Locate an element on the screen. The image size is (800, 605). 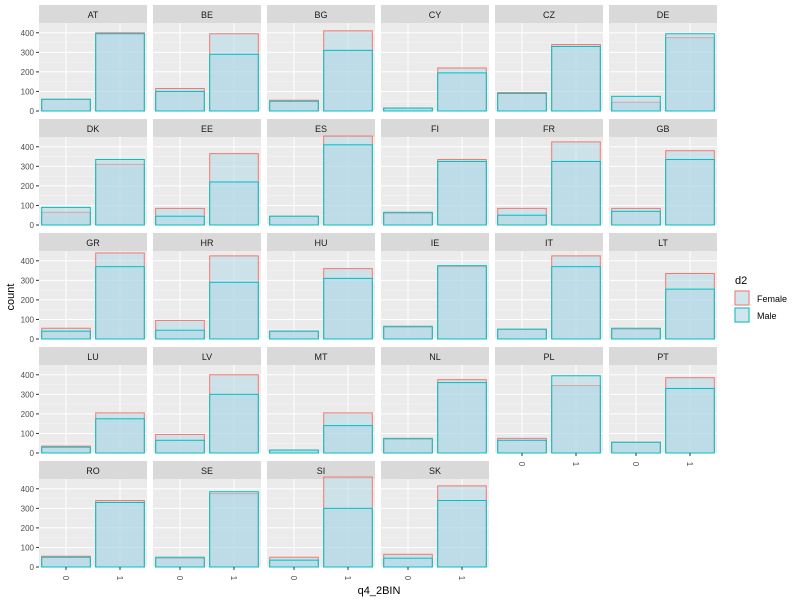
panel-pt: PT 0 1 is located at coordinates (663, 407).